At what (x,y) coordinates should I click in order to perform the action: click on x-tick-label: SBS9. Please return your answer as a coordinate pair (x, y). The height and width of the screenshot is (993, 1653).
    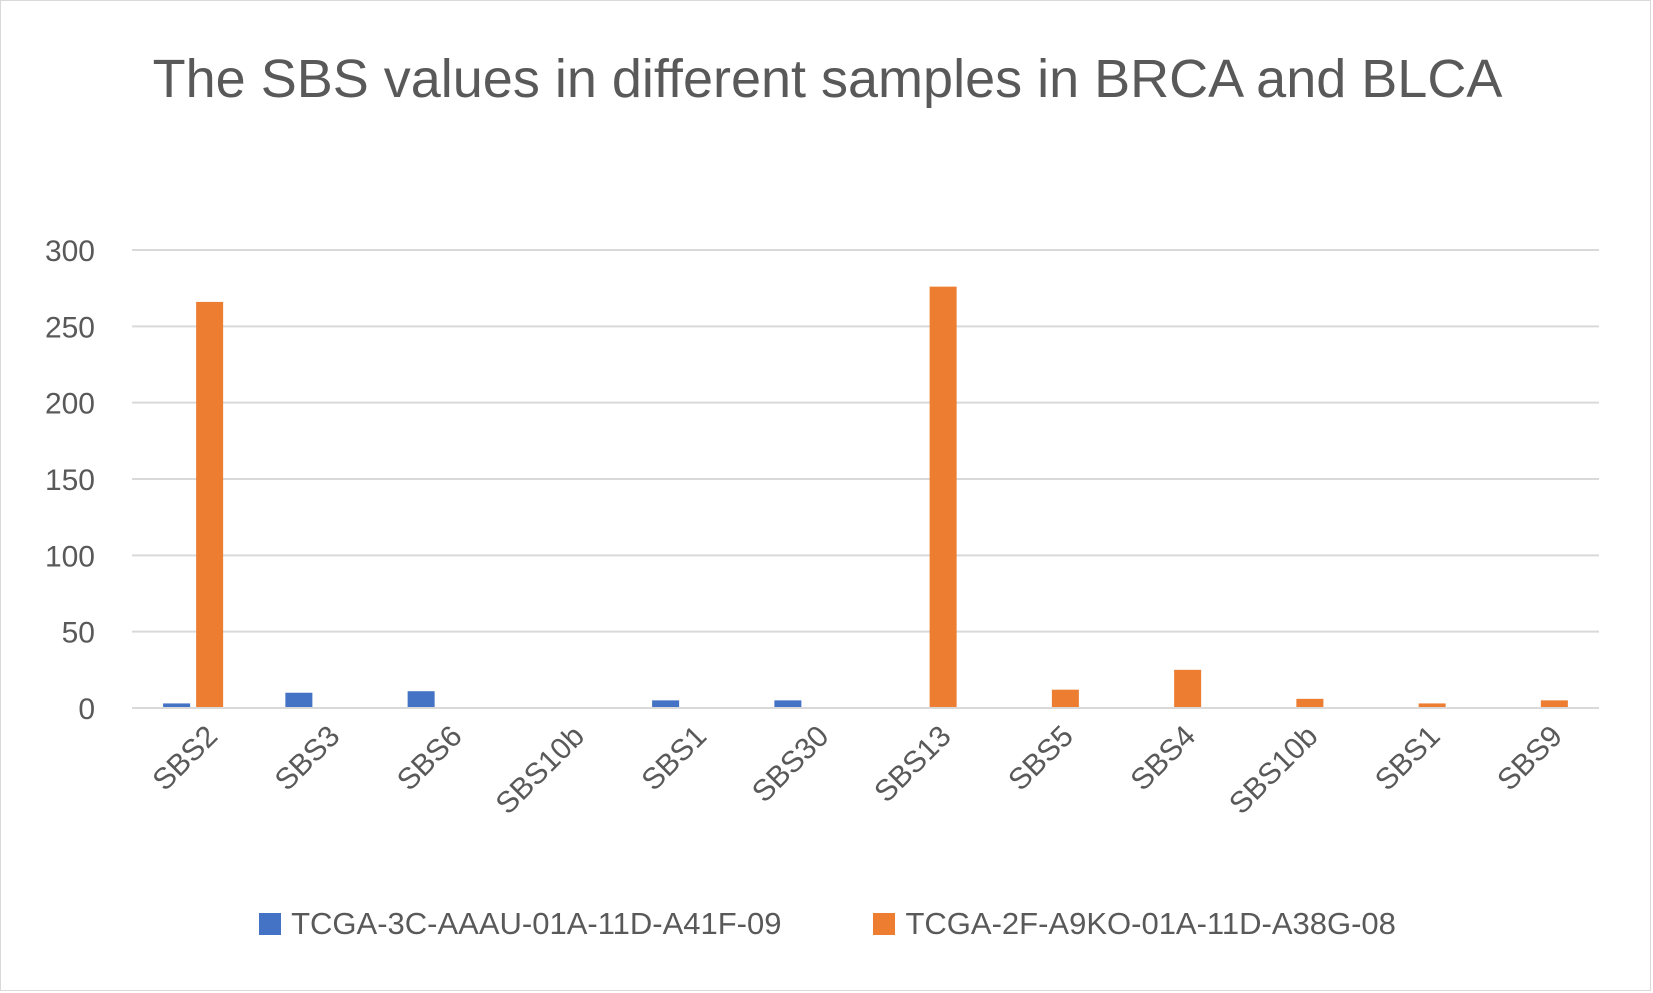
    Looking at the image, I should click on (1530, 759).